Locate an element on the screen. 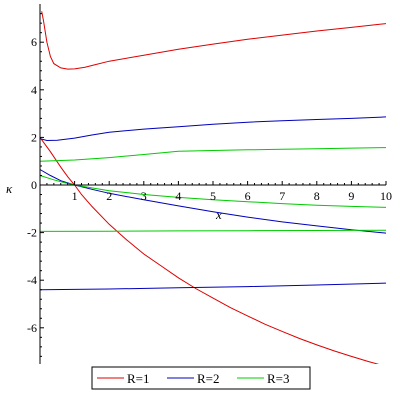 This screenshot has height=400, width=400. y-tick-label: -4 is located at coordinates (32, 280).